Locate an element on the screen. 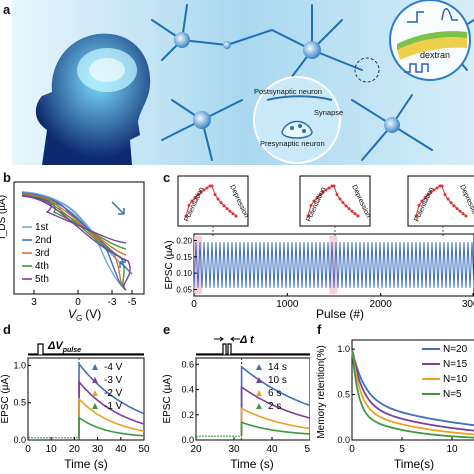 This screenshot has height=474, width=474. chart-e-legend-label-4: 2 s is located at coordinates (274, 406).